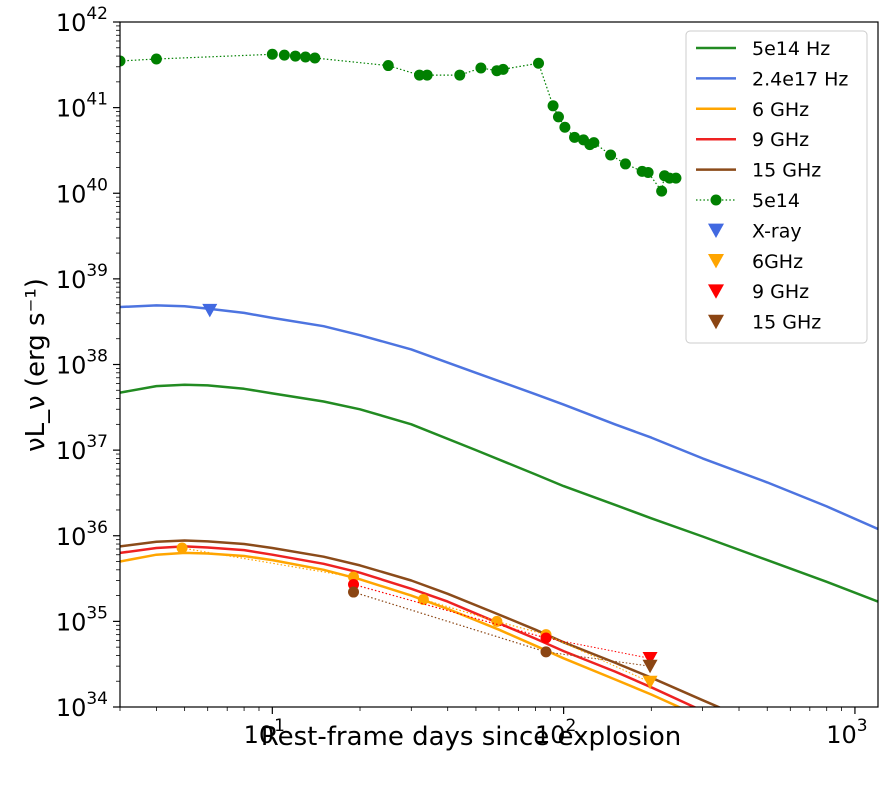 The width and height of the screenshot is (888, 790). What do you see at coordinates (650, 682) in the screenshot?
I see `upper-limit-6ghz` at bounding box center [650, 682].